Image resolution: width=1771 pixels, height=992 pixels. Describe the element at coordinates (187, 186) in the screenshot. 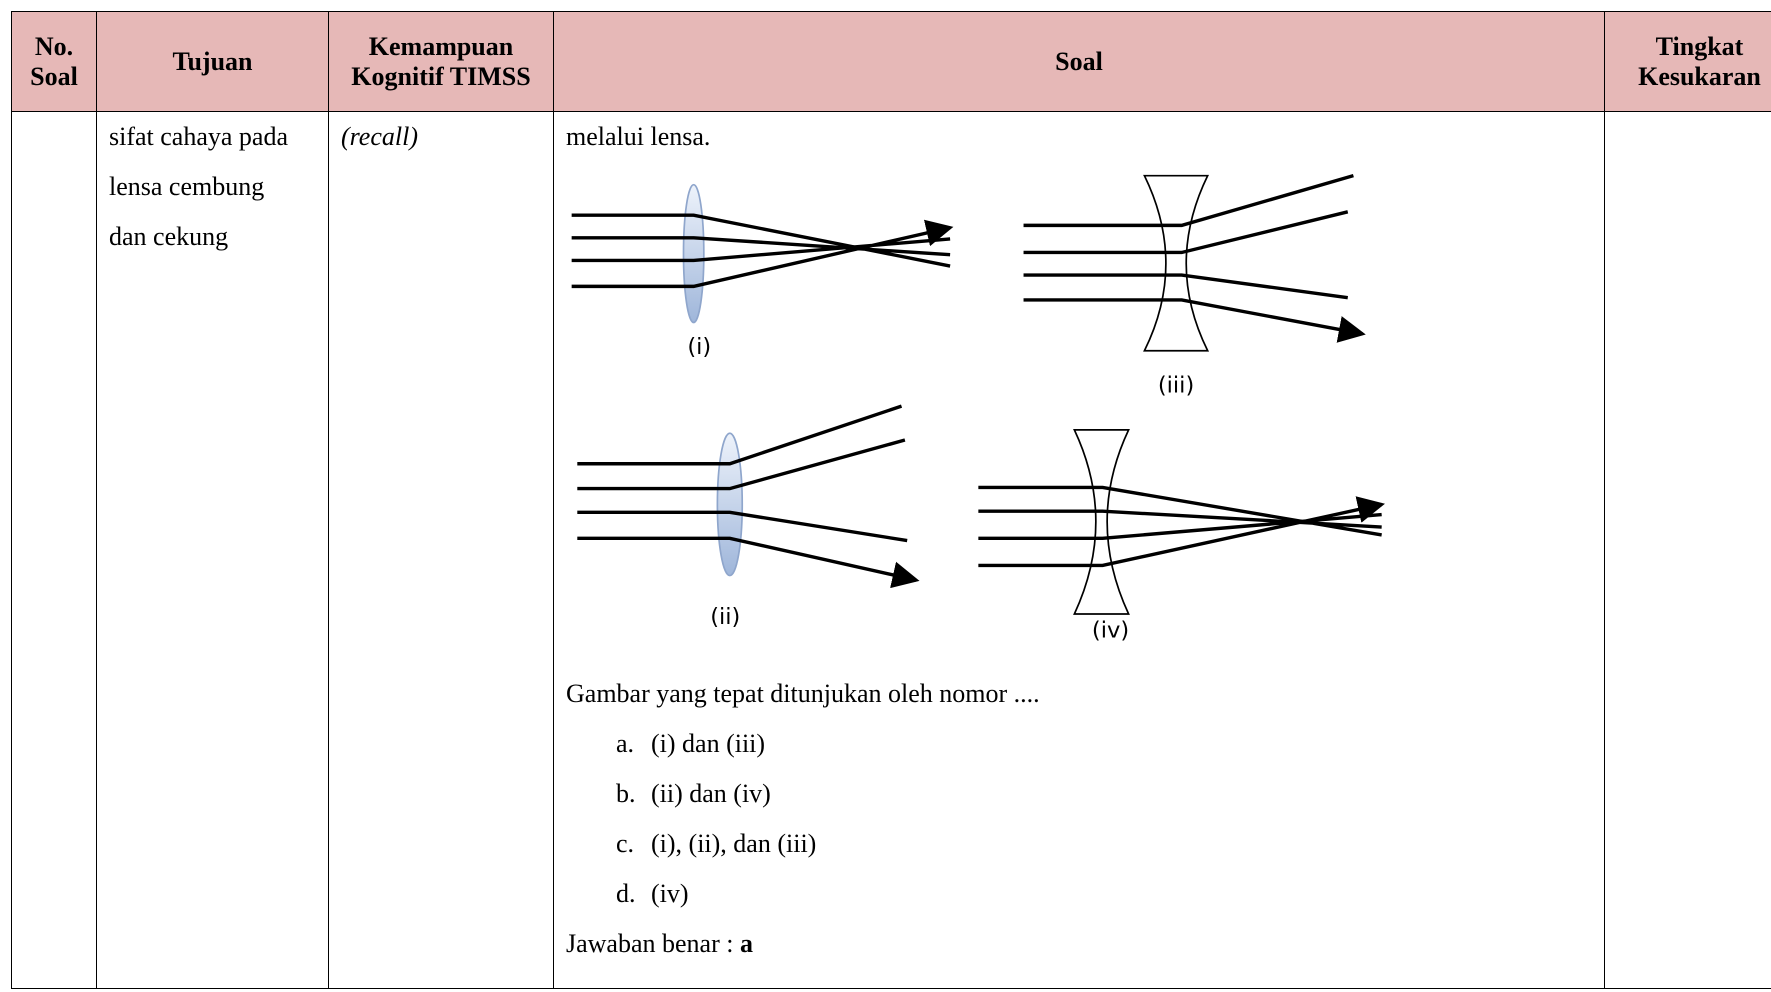

I see `text: lensa cembung` at that location.